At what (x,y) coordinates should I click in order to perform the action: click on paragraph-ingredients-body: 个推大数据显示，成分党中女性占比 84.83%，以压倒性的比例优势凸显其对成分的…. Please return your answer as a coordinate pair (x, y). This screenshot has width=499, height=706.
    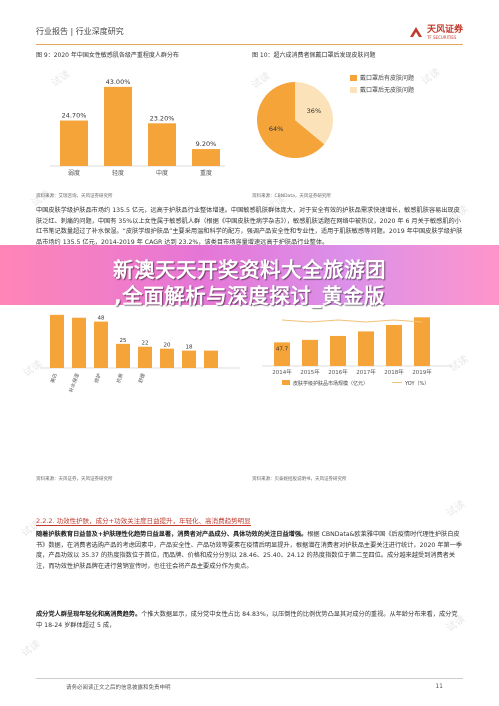
    Looking at the image, I should click on (247, 620).